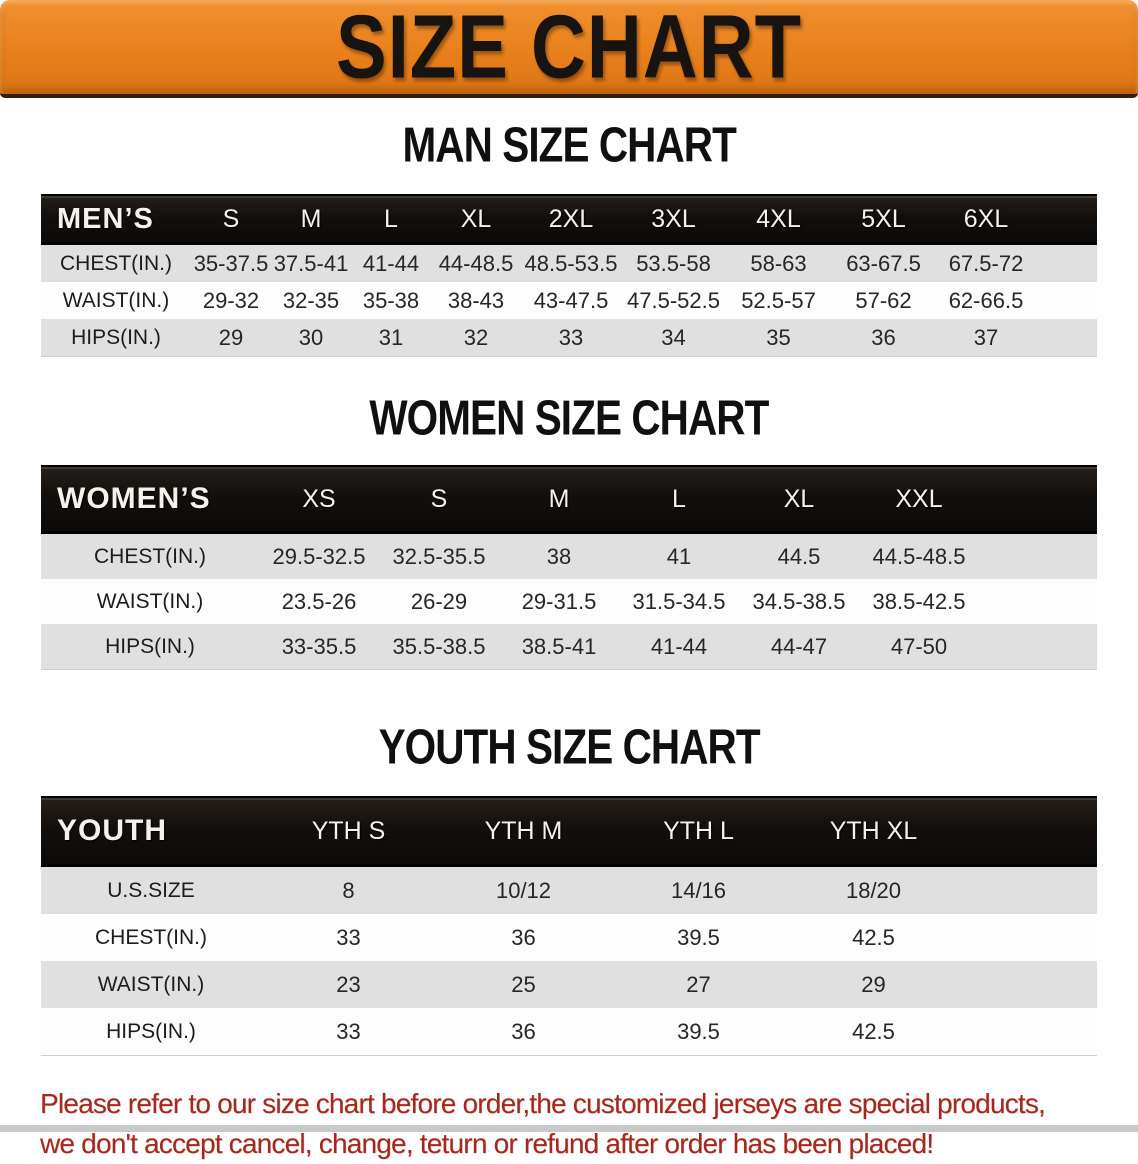 This screenshot has height=1164, width=1138. What do you see at coordinates (873, 1032) in the screenshot?
I see `value-cell: 42.5` at bounding box center [873, 1032].